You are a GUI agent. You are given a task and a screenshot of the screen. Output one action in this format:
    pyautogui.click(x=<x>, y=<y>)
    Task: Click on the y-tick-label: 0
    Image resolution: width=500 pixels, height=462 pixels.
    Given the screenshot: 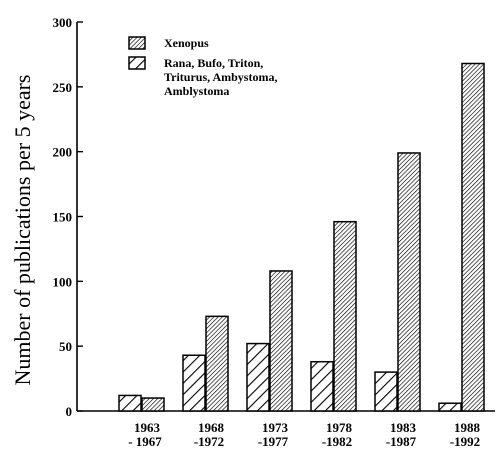 What is the action you would take?
    pyautogui.click(x=69, y=411)
    